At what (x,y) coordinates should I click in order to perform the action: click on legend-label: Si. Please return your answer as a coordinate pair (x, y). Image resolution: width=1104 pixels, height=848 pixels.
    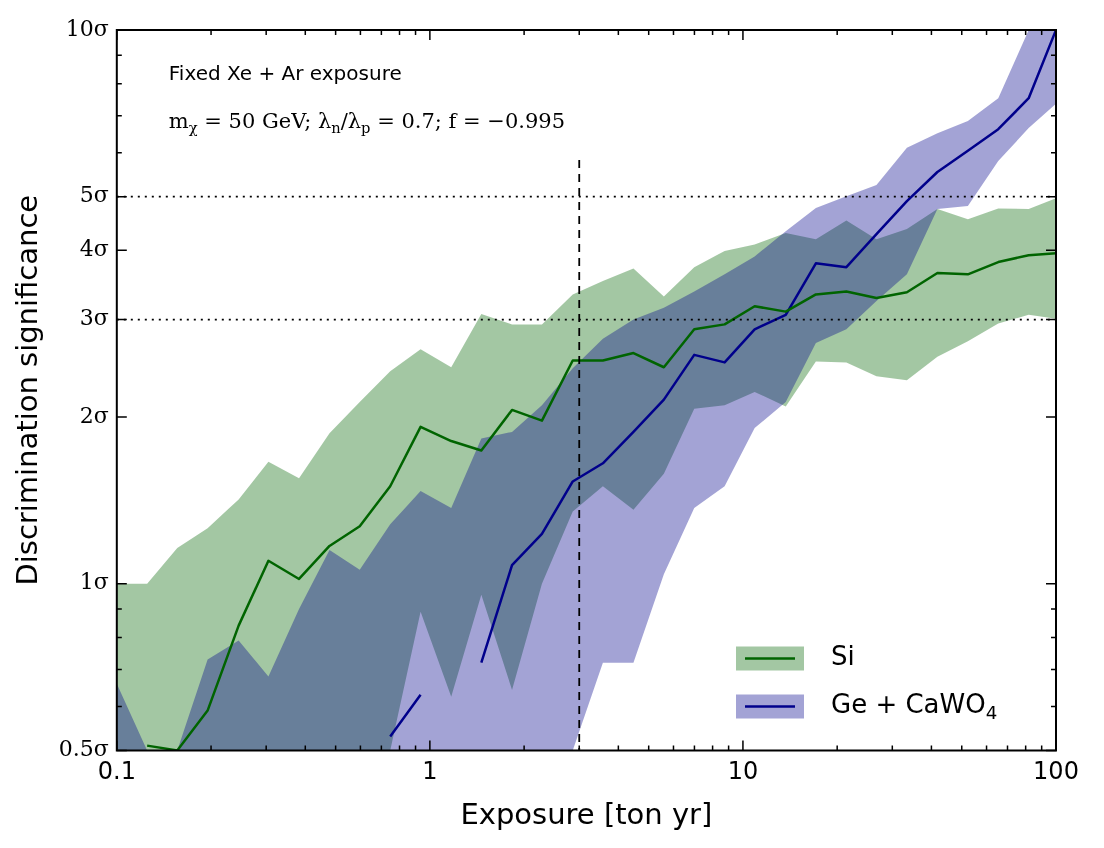
    Looking at the image, I should click on (843, 656).